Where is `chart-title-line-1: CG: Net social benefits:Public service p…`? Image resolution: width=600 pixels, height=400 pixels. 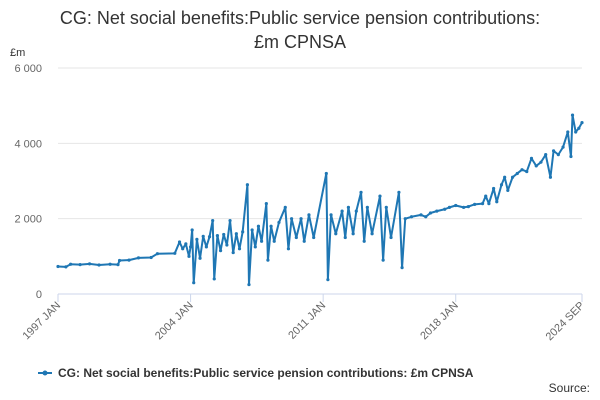 chart-title-line-1: CG: Net social benefits:Public service p… is located at coordinates (300, 18).